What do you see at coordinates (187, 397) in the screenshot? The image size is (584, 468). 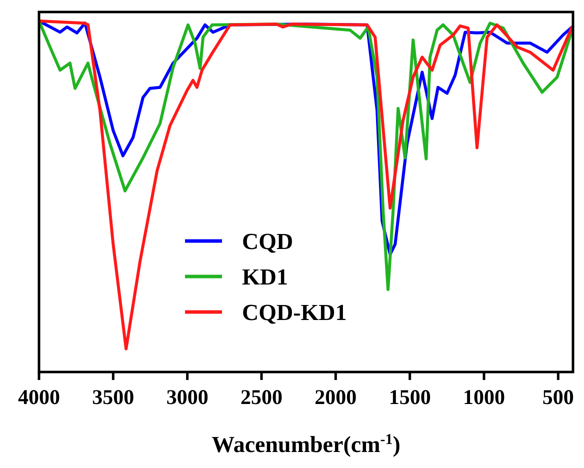 I see `x-tick-label: 3000` at bounding box center [187, 397].